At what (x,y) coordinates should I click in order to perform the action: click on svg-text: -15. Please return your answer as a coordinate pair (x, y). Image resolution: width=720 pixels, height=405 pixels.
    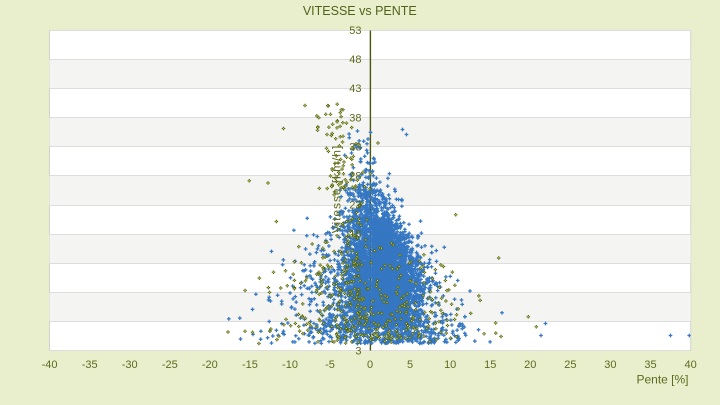
    Looking at the image, I should click on (250, 365).